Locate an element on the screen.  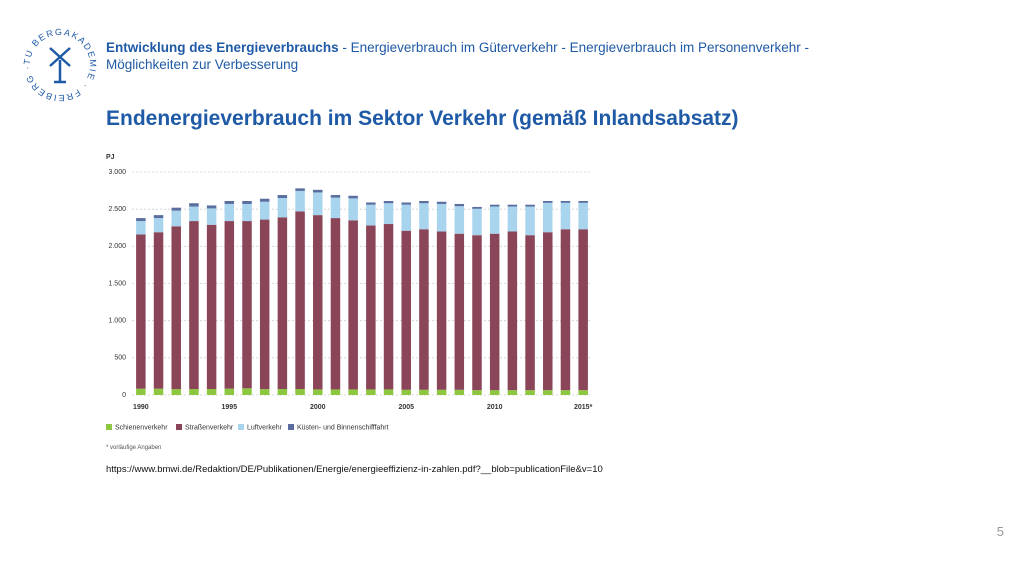
y-tick-label: 1.500 is located at coordinates (117, 283).